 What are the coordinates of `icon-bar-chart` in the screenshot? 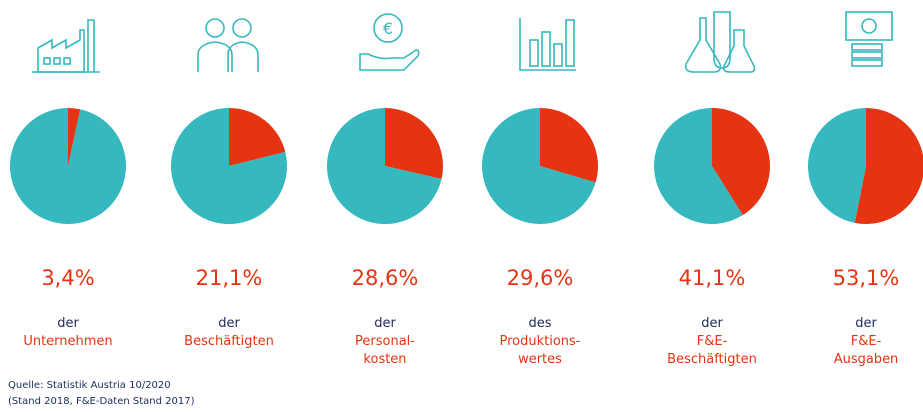 It's located at (547, 44).